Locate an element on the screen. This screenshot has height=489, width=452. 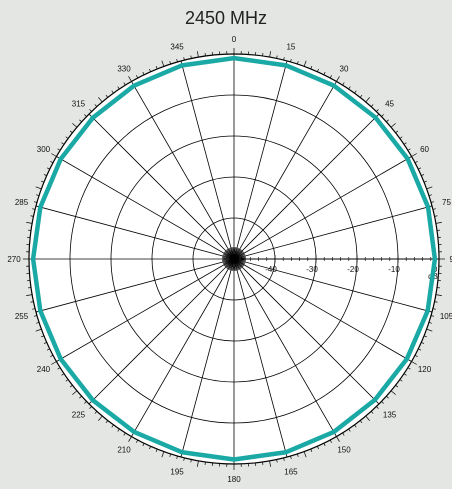
angle-label-0: 0 is located at coordinates (234, 39).